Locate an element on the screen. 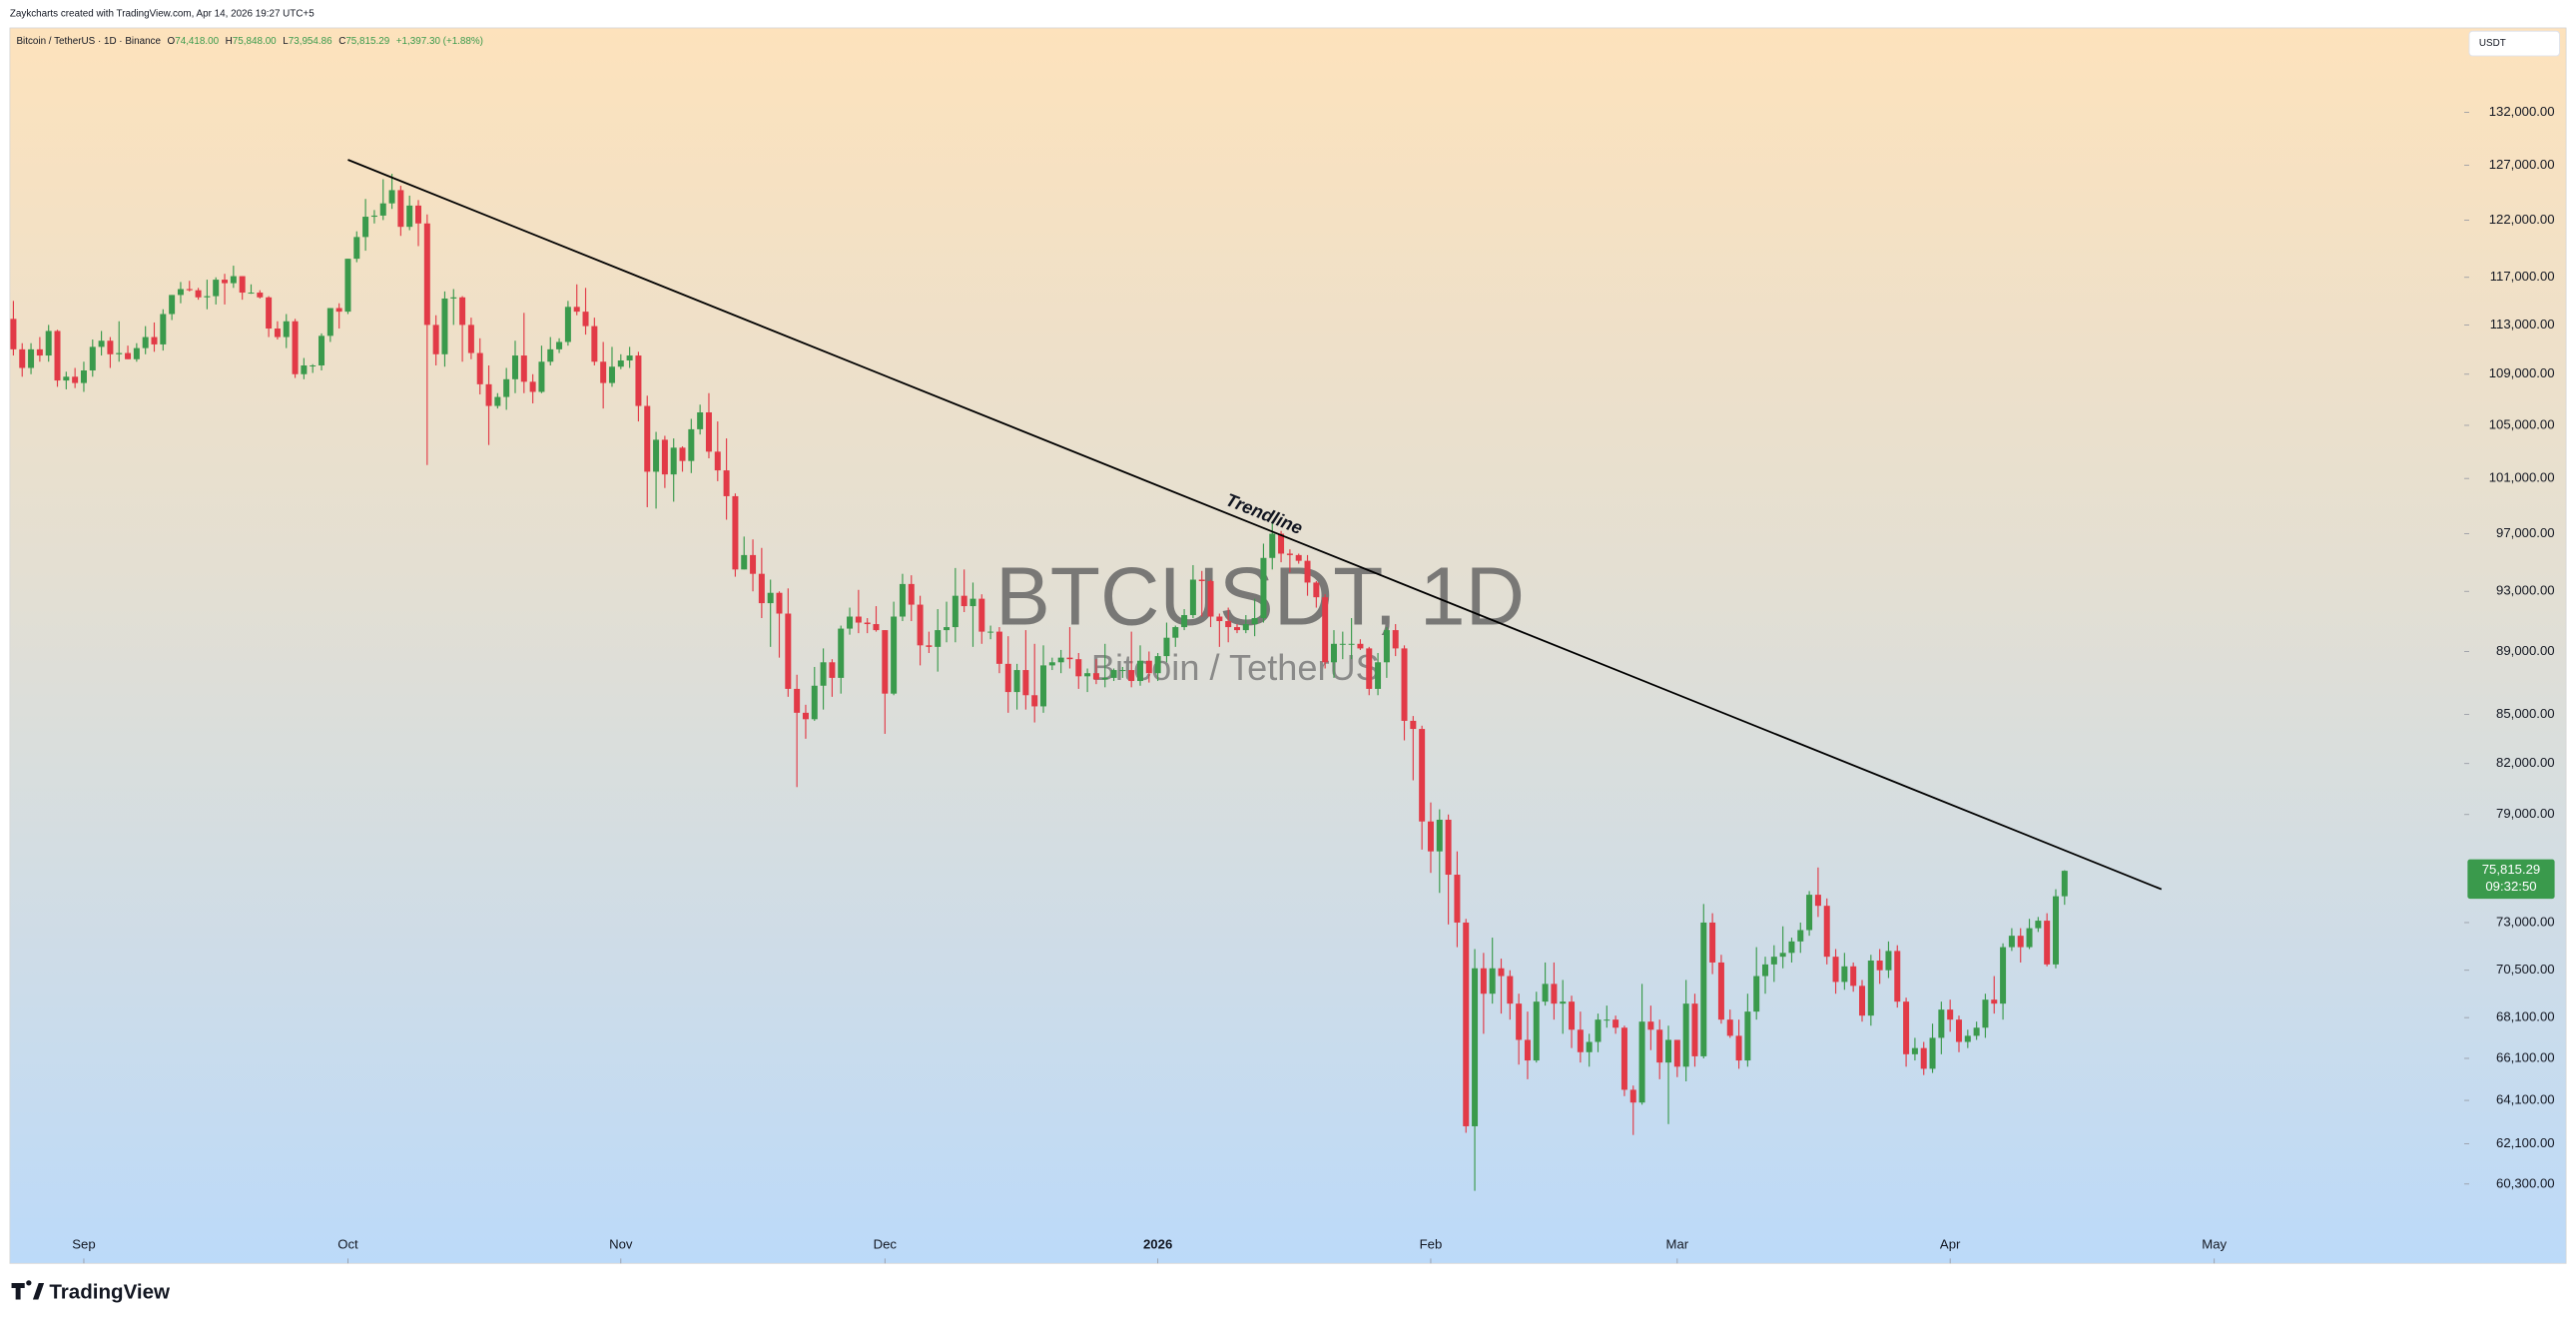 This screenshot has width=2576, height=1325. y-tick-label: 105,000.00 is located at coordinates (2522, 423).